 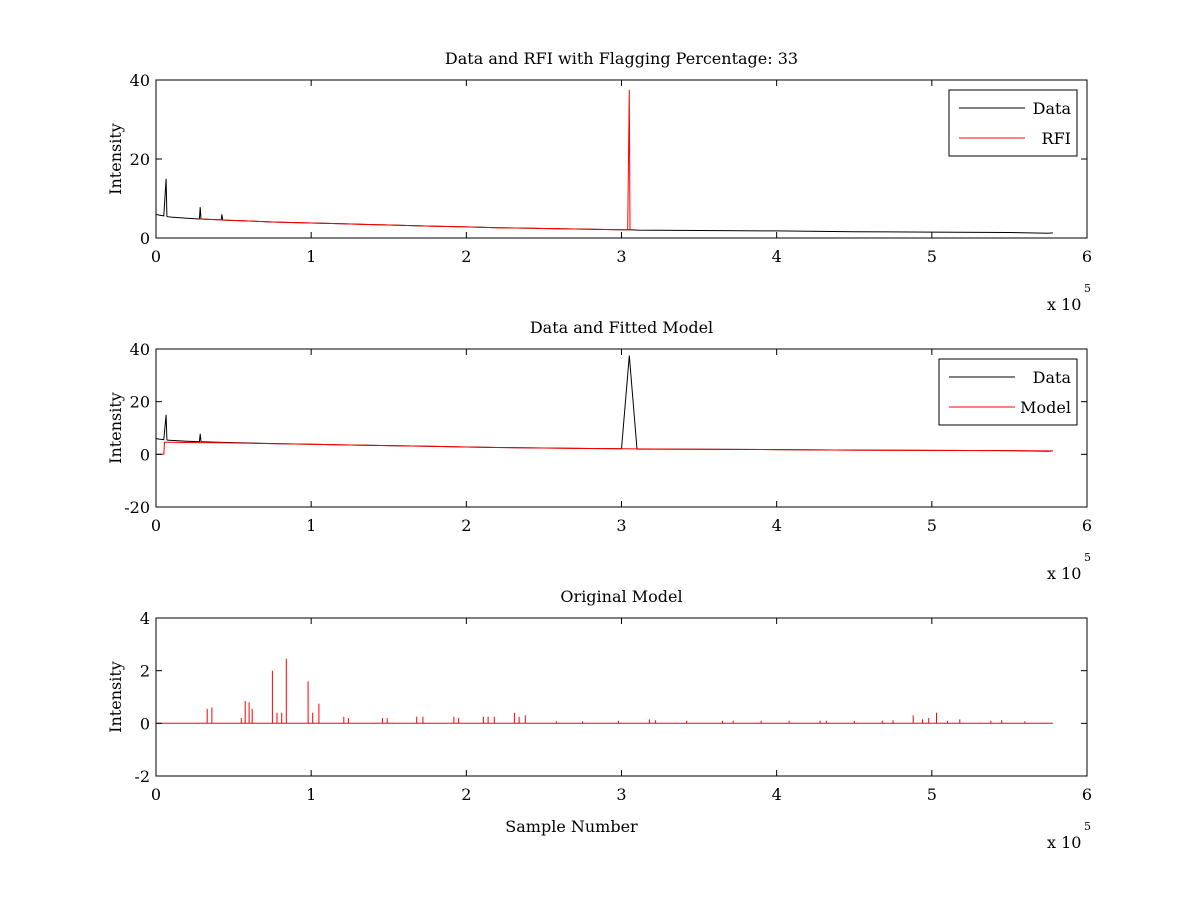 I want to click on y-tick-label: 2, so click(x=145, y=671).